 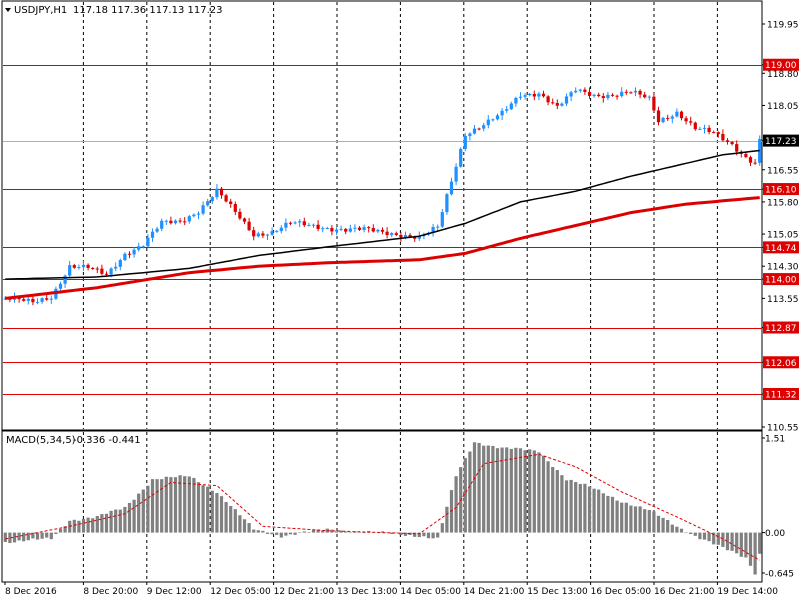 What do you see at coordinates (240, 592) in the screenshot?
I see `time-tick-label: 12 Dec 05:00` at bounding box center [240, 592].